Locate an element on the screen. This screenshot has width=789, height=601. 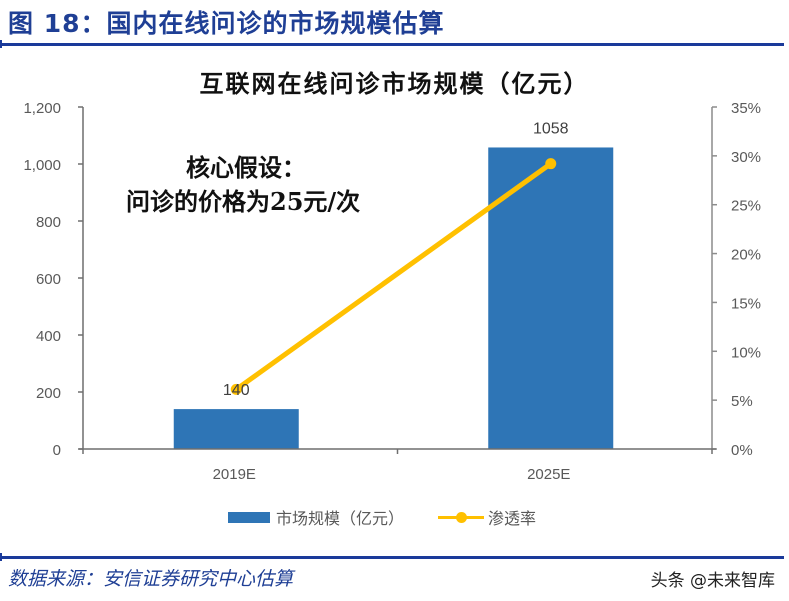
right-axis-tick-label: 15% is located at coordinates (746, 303).